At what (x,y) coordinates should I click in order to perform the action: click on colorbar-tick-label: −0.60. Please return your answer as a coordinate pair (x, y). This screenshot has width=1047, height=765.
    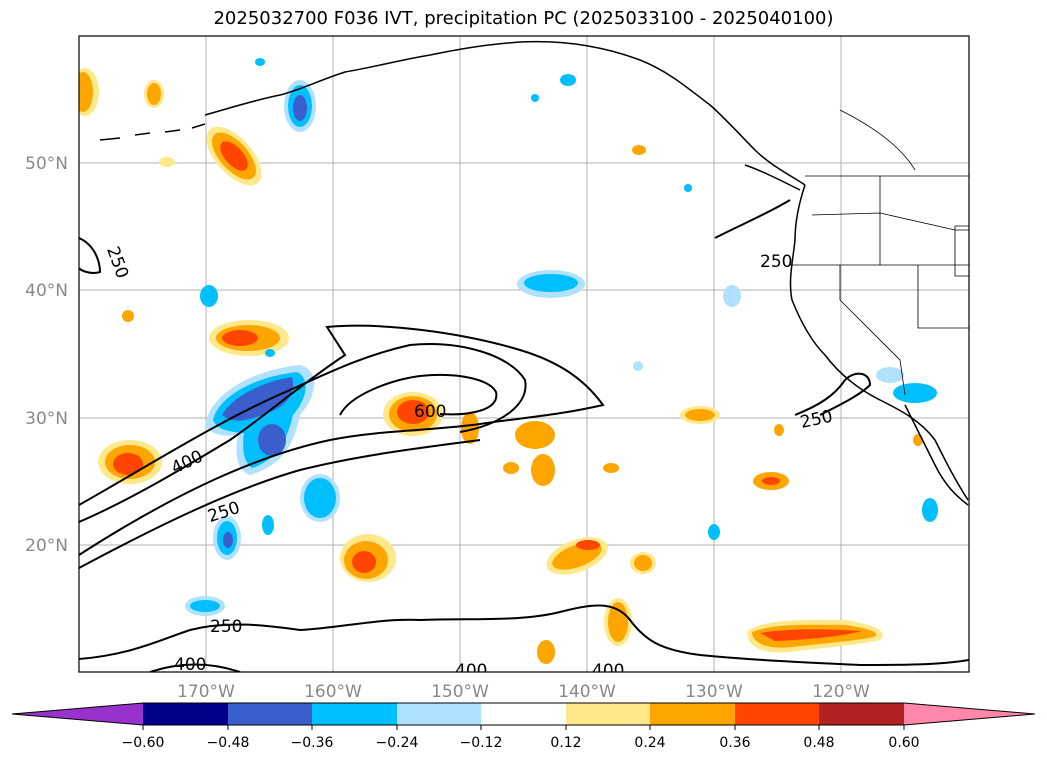
    Looking at the image, I should click on (143, 743).